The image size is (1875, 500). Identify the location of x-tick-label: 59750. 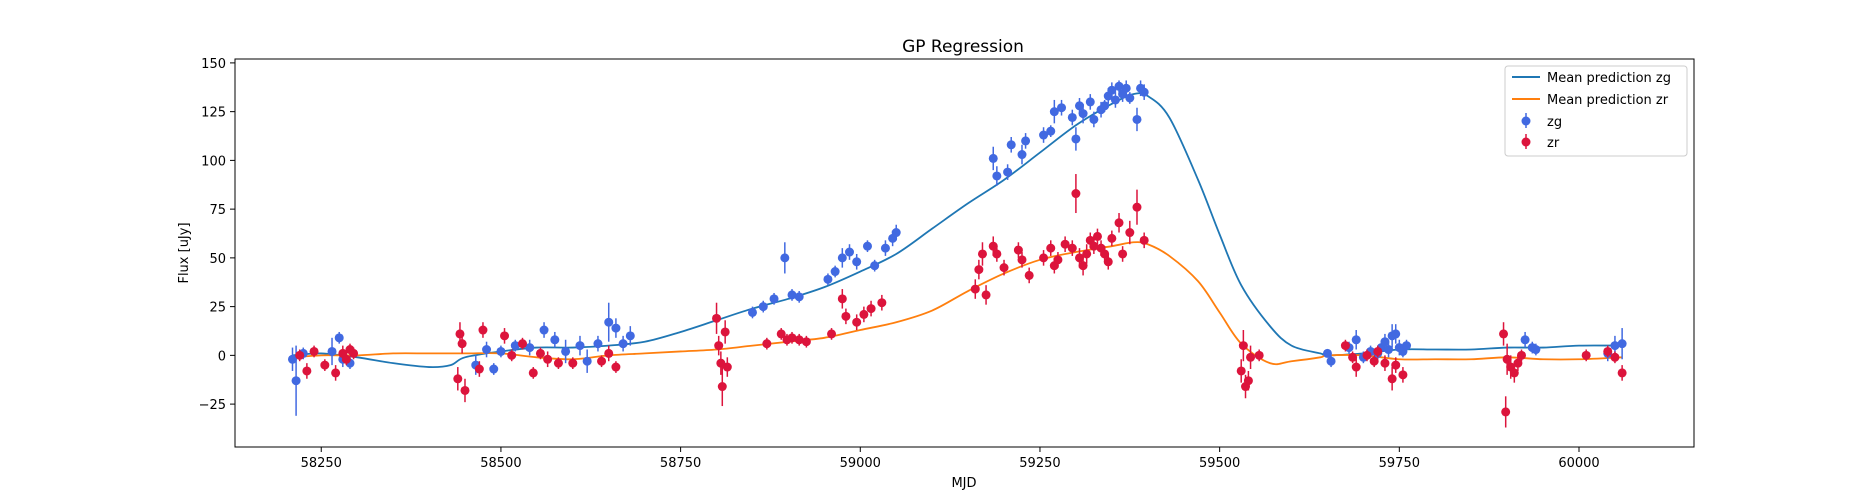
(1399, 463).